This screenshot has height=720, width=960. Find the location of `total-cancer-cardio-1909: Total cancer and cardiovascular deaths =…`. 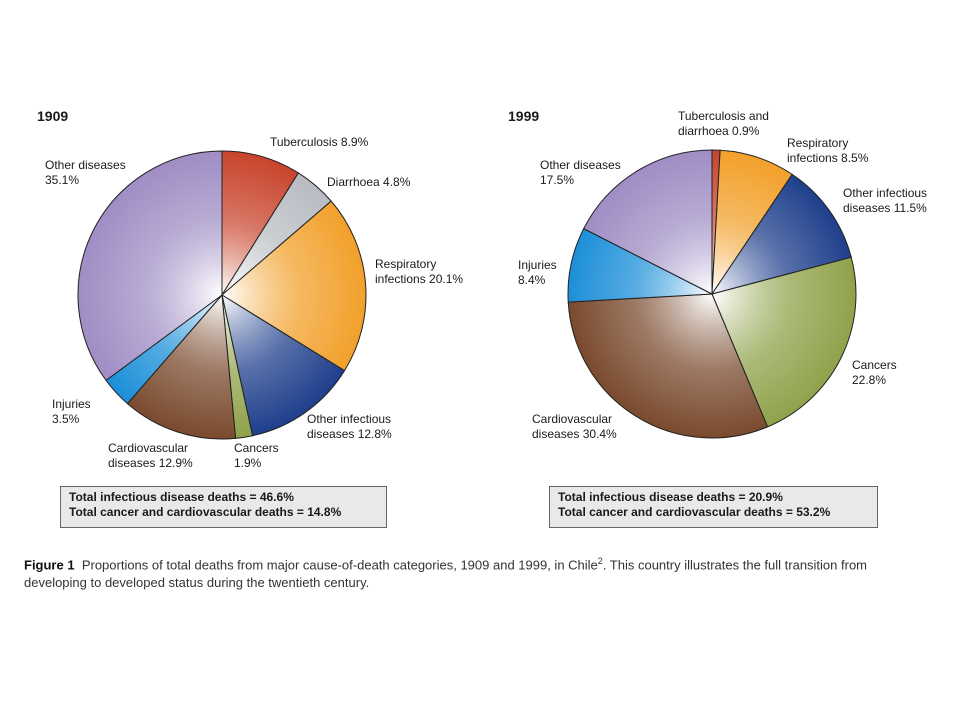

total-cancer-cardio-1909: Total cancer and cardiovascular deaths =… is located at coordinates (205, 512).